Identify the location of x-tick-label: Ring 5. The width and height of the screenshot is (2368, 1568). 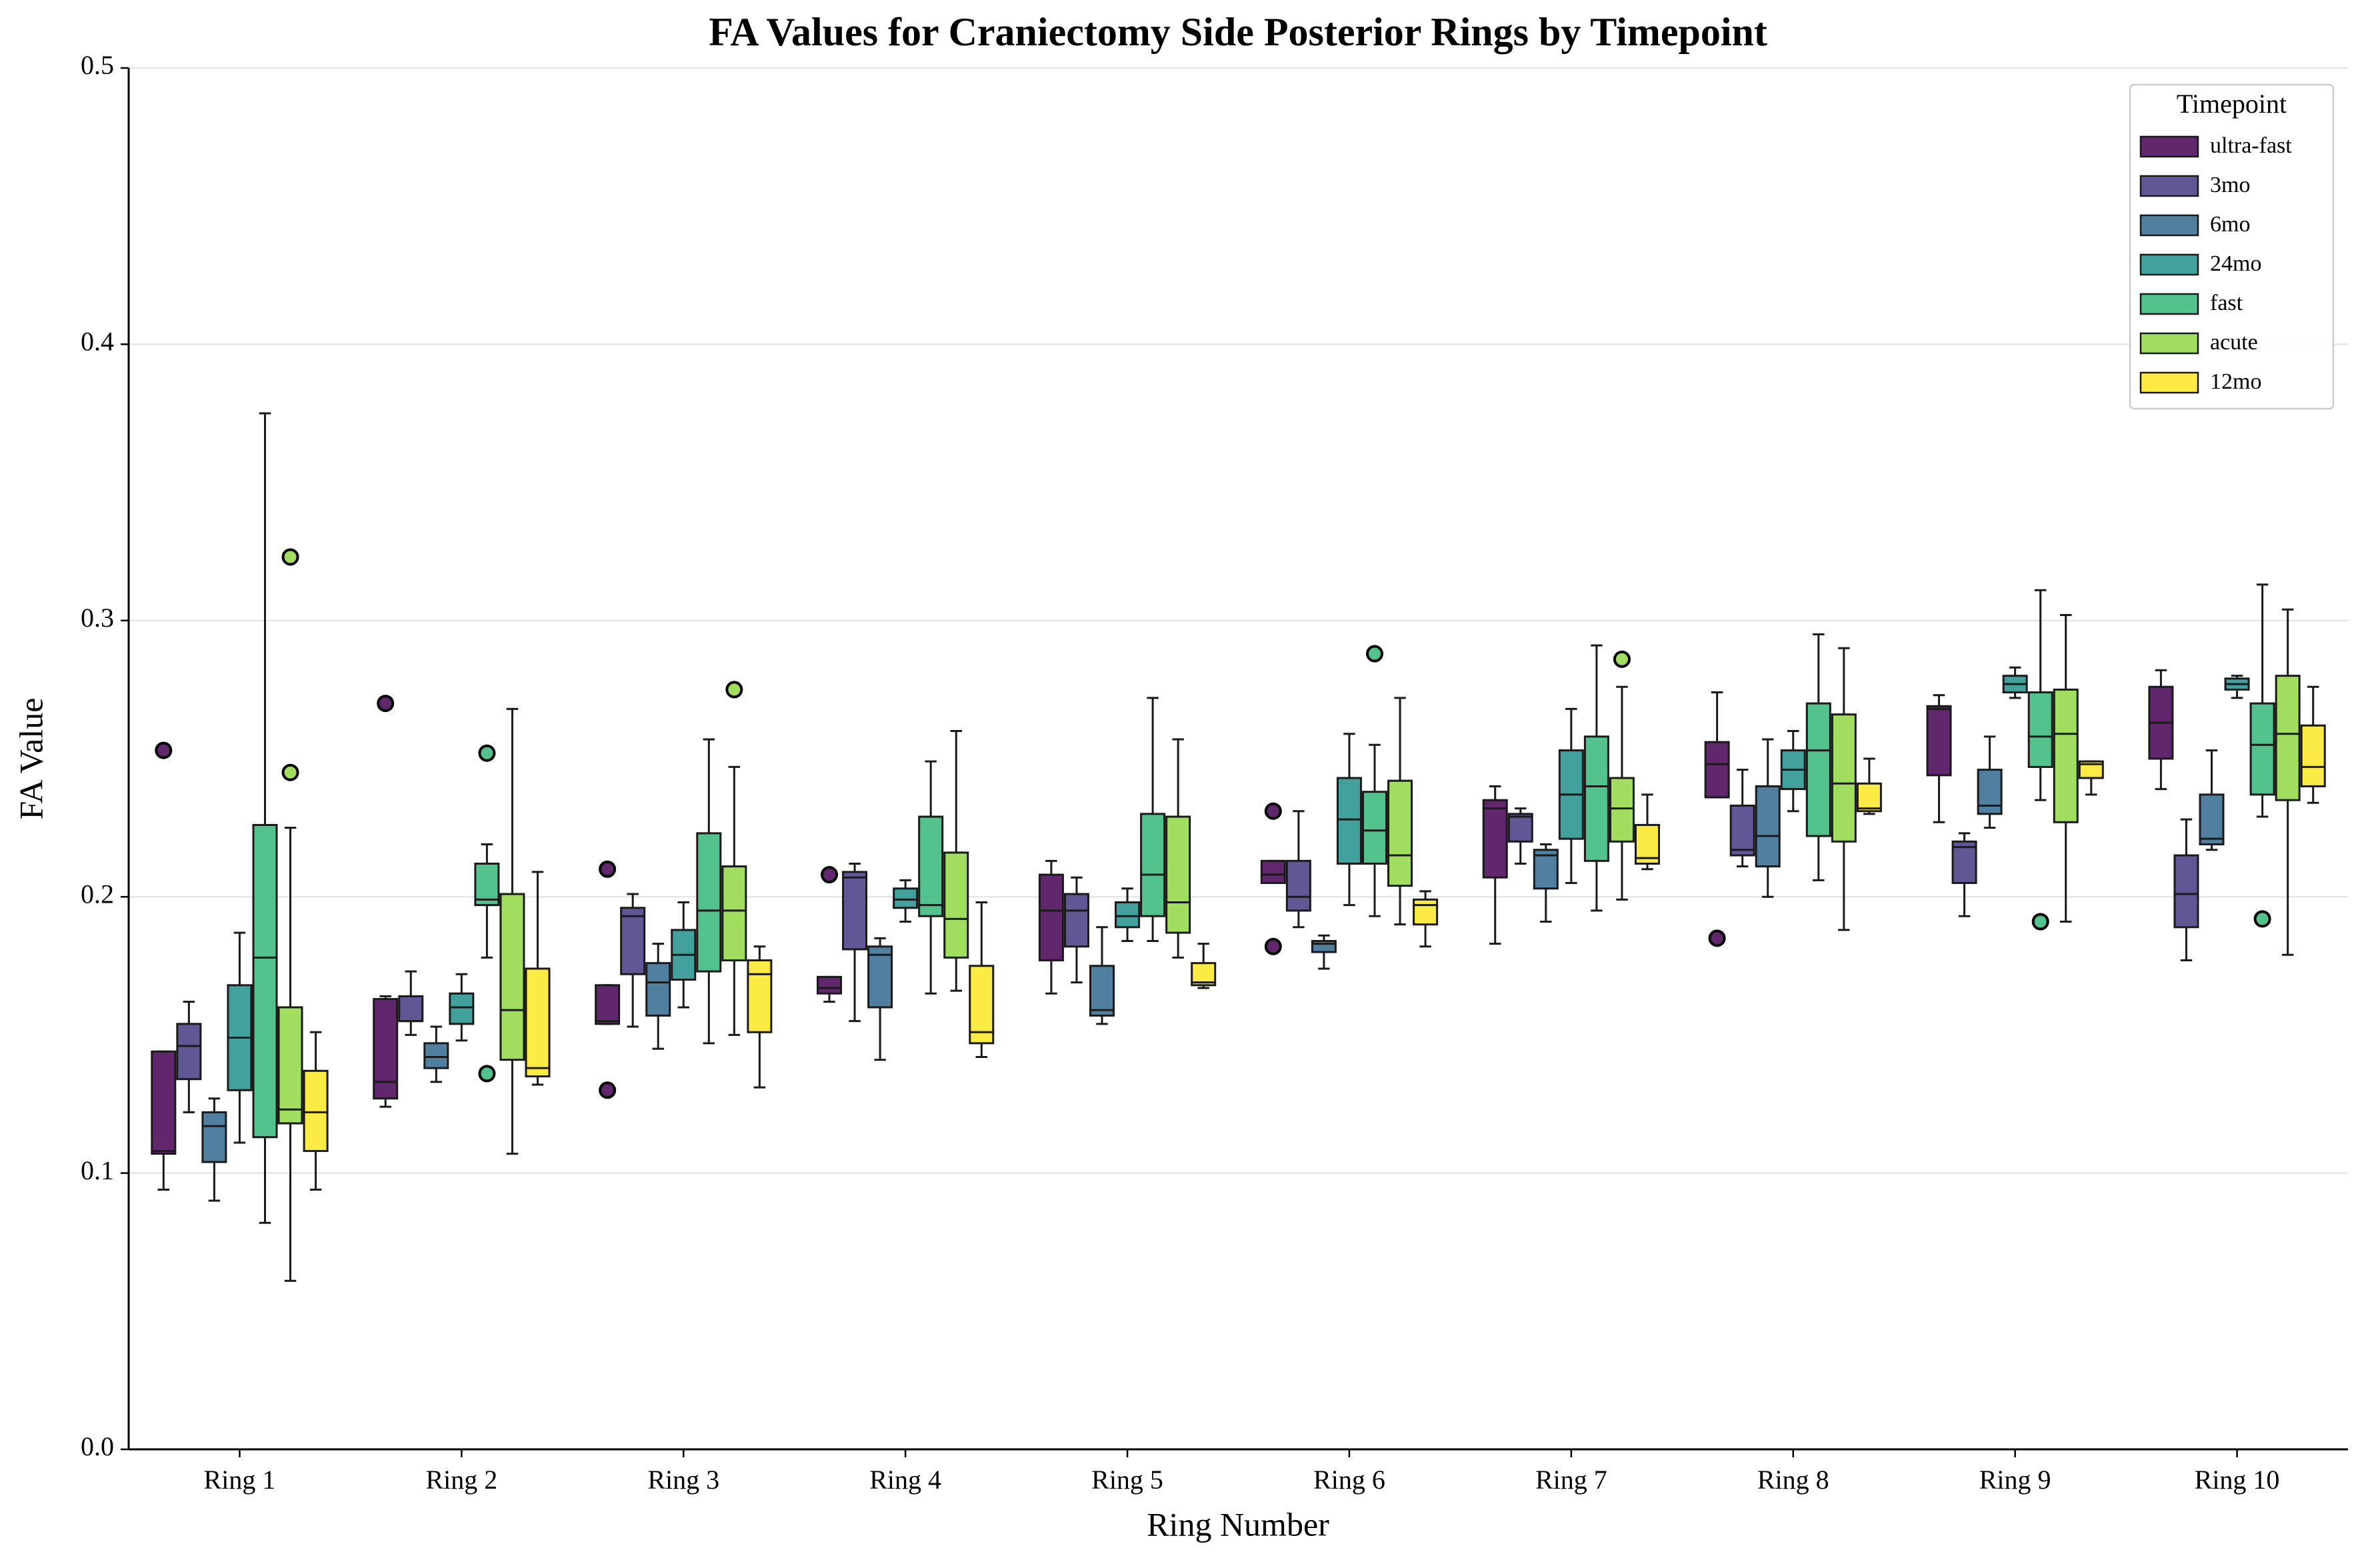
(1127, 1480).